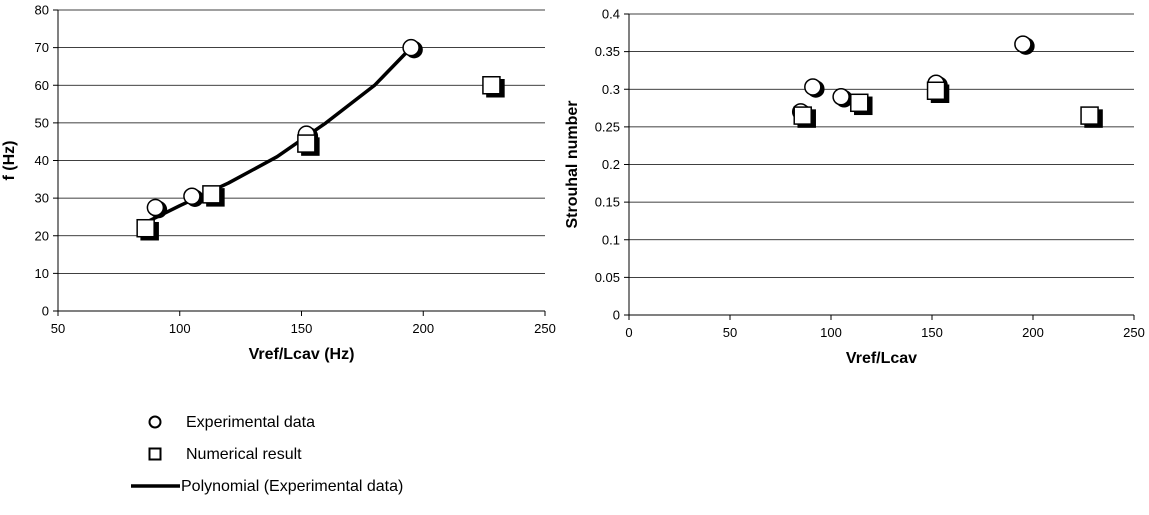  I want to click on y-tick-label: 0.2, so click(611, 164).